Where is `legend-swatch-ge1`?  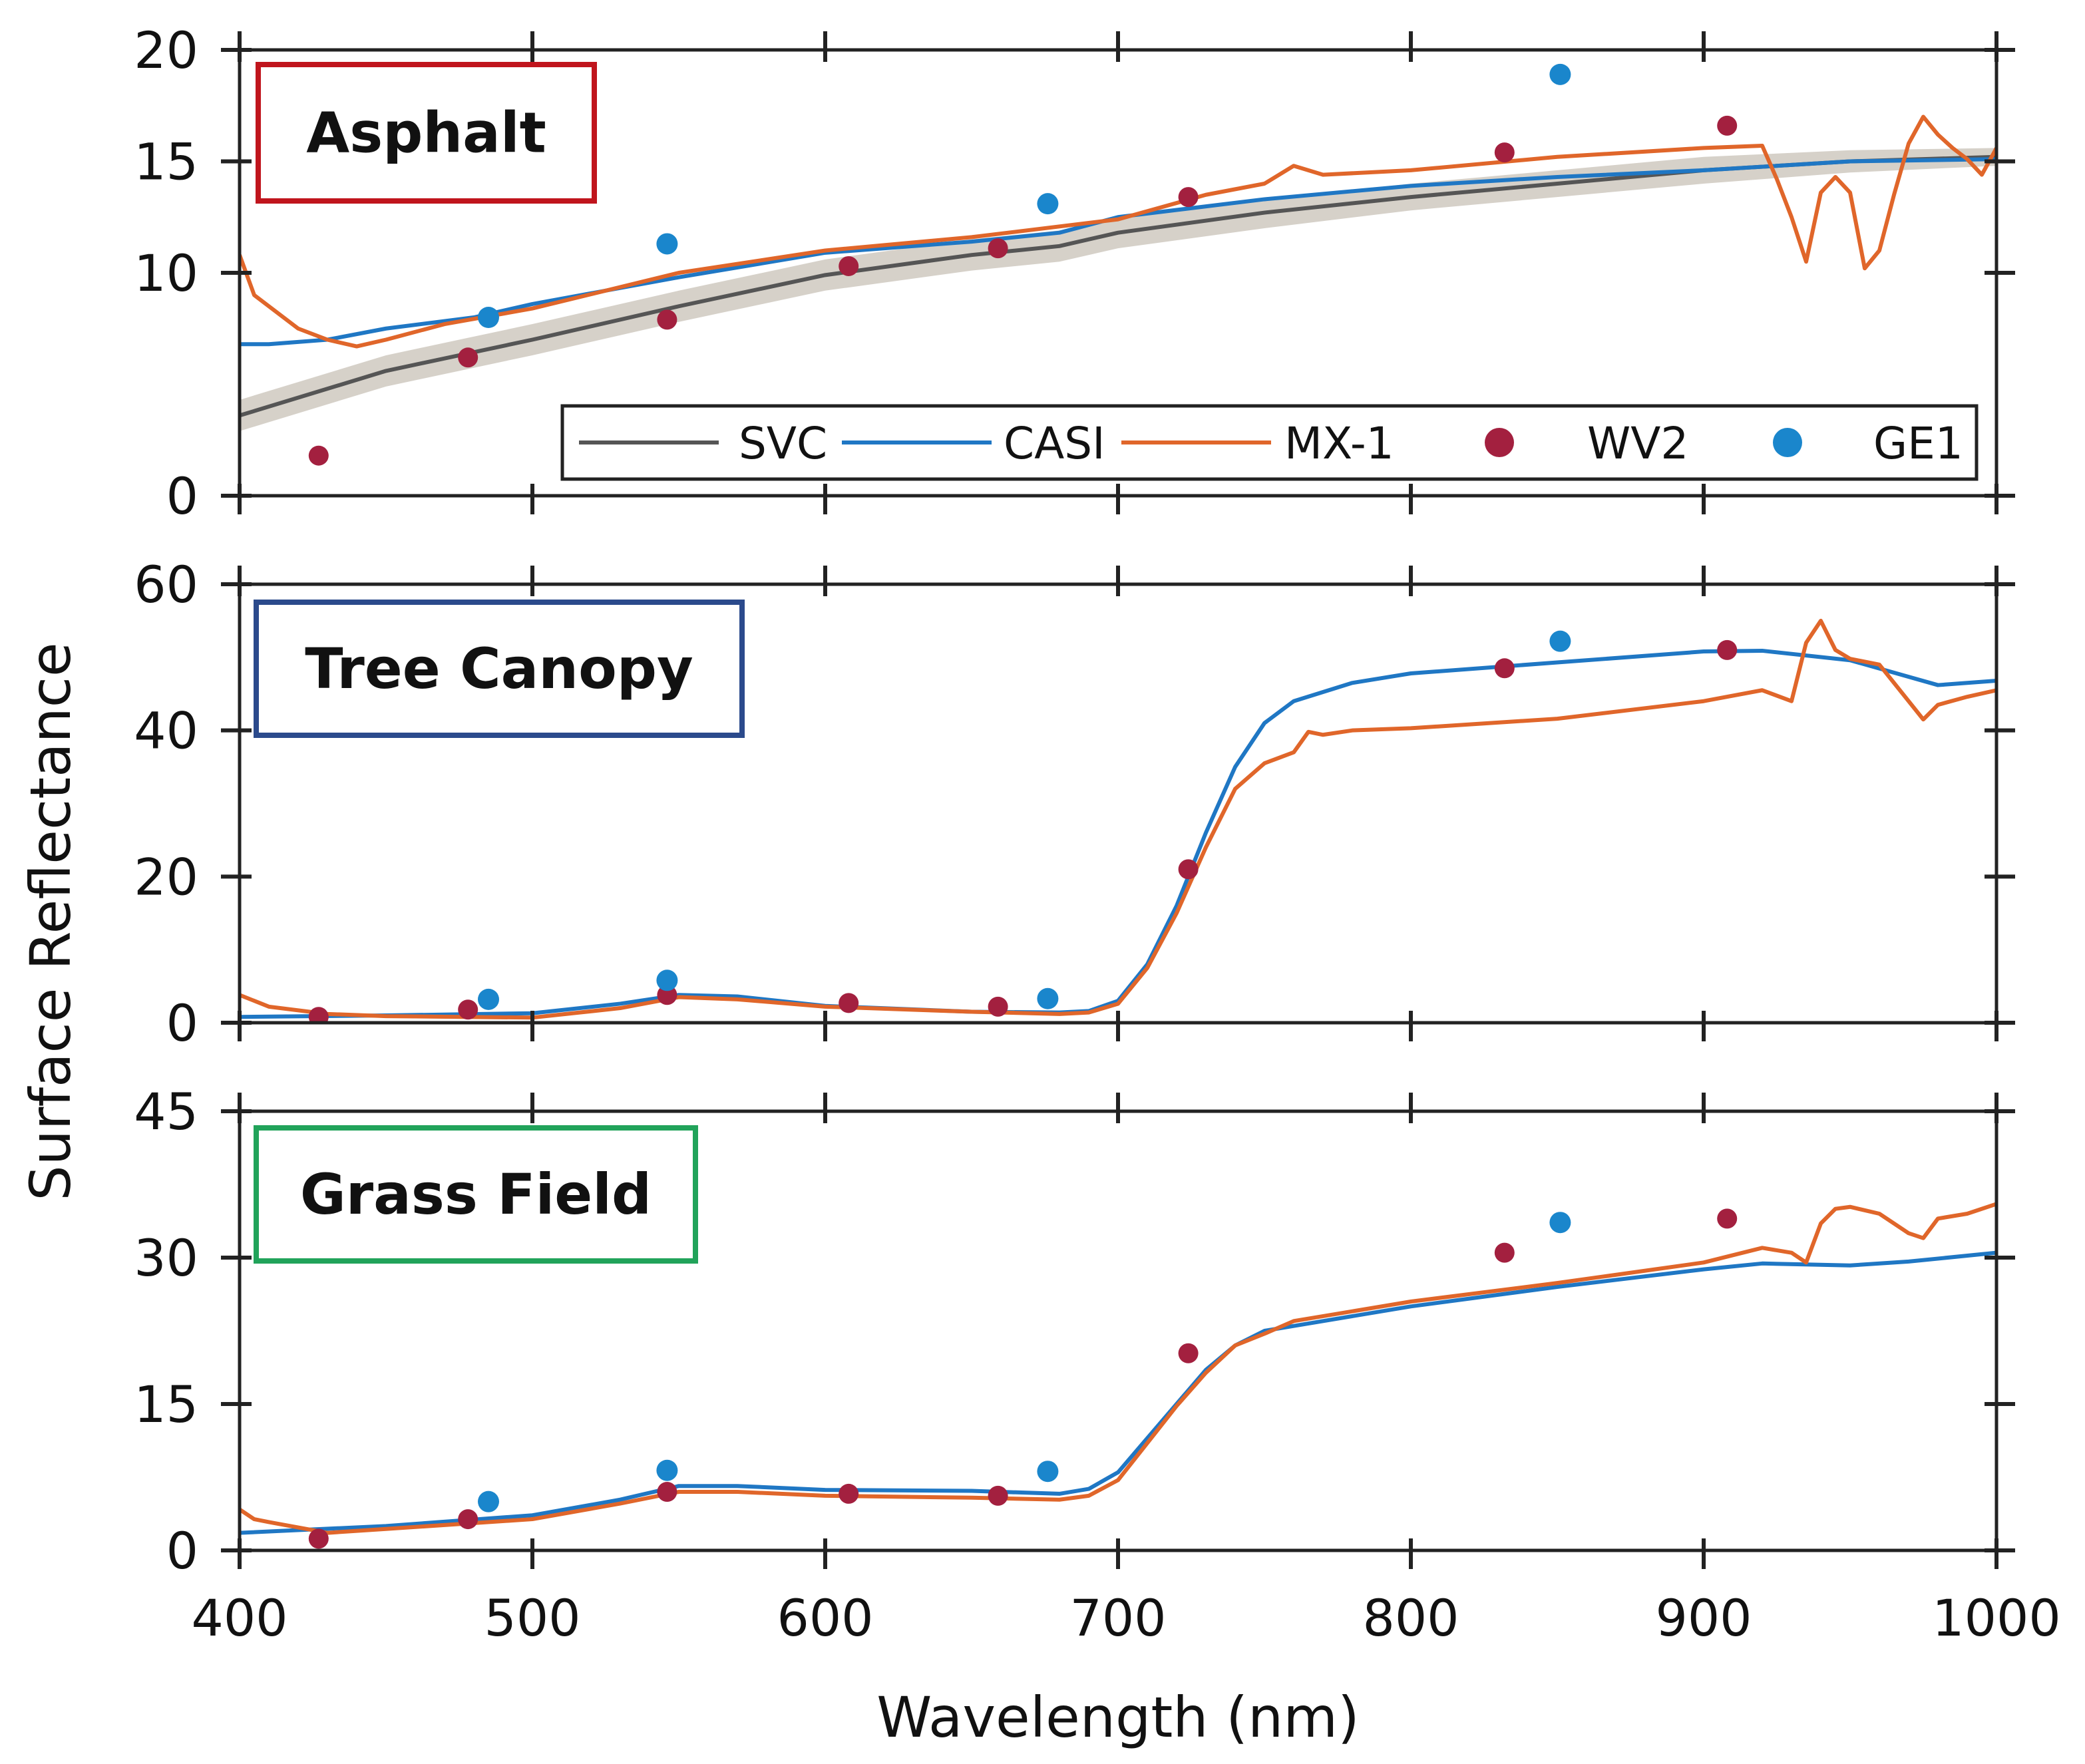 legend-swatch-ge1 is located at coordinates (1787, 442).